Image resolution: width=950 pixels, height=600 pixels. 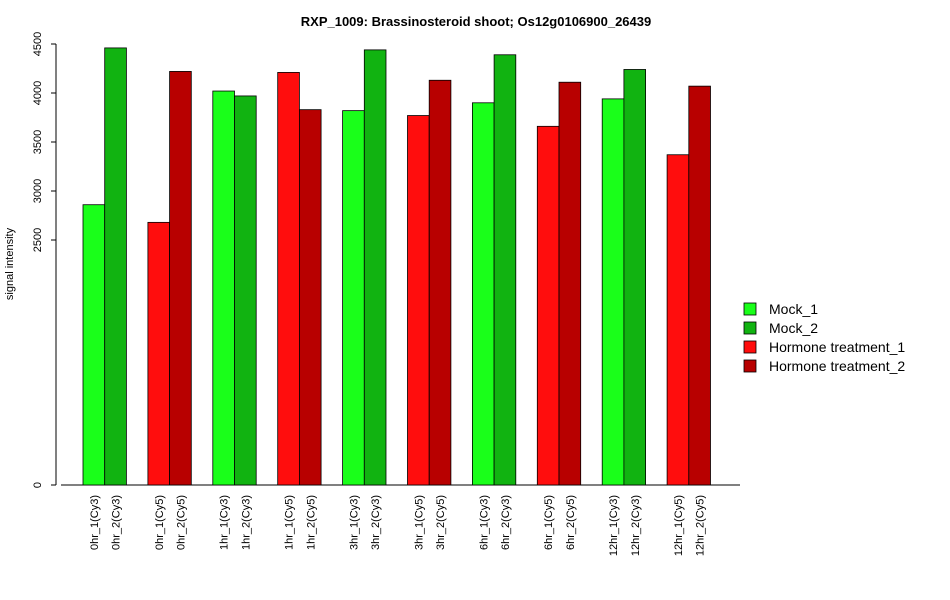 What do you see at coordinates (181, 522) in the screenshot?
I see `x-tick-label: 0hr_2(Cy5)` at bounding box center [181, 522].